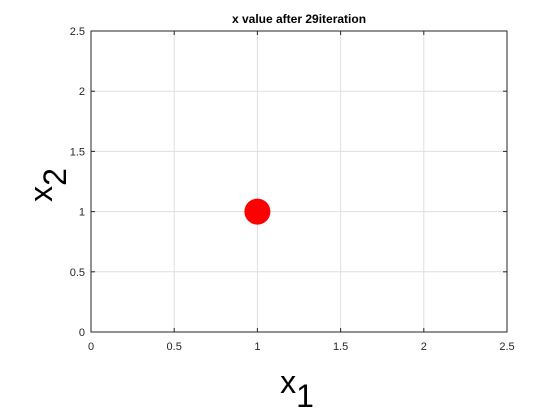 The image size is (560, 420). I want to click on y-axis-label: x2, so click(48, 185).